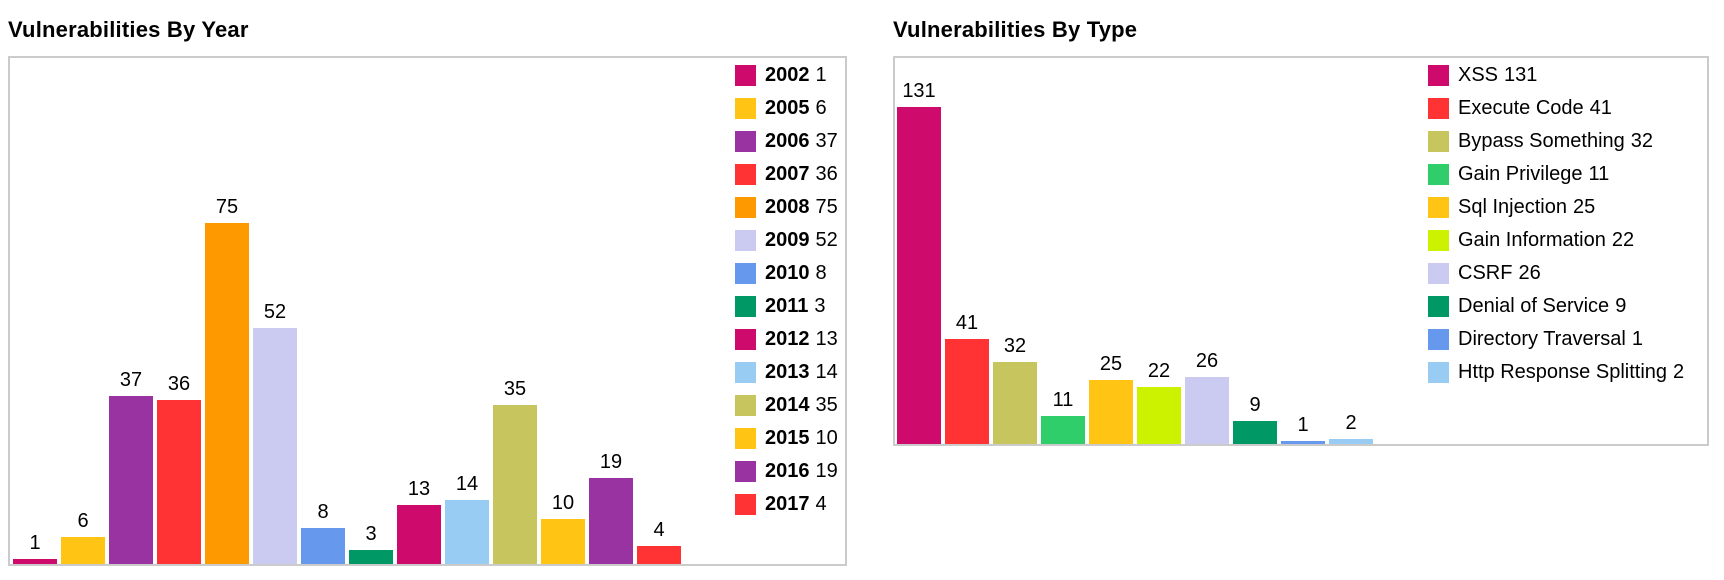 The height and width of the screenshot is (580, 1724). Describe the element at coordinates (1438, 174) in the screenshot. I see `legend-swatch-gain-privilege` at that location.